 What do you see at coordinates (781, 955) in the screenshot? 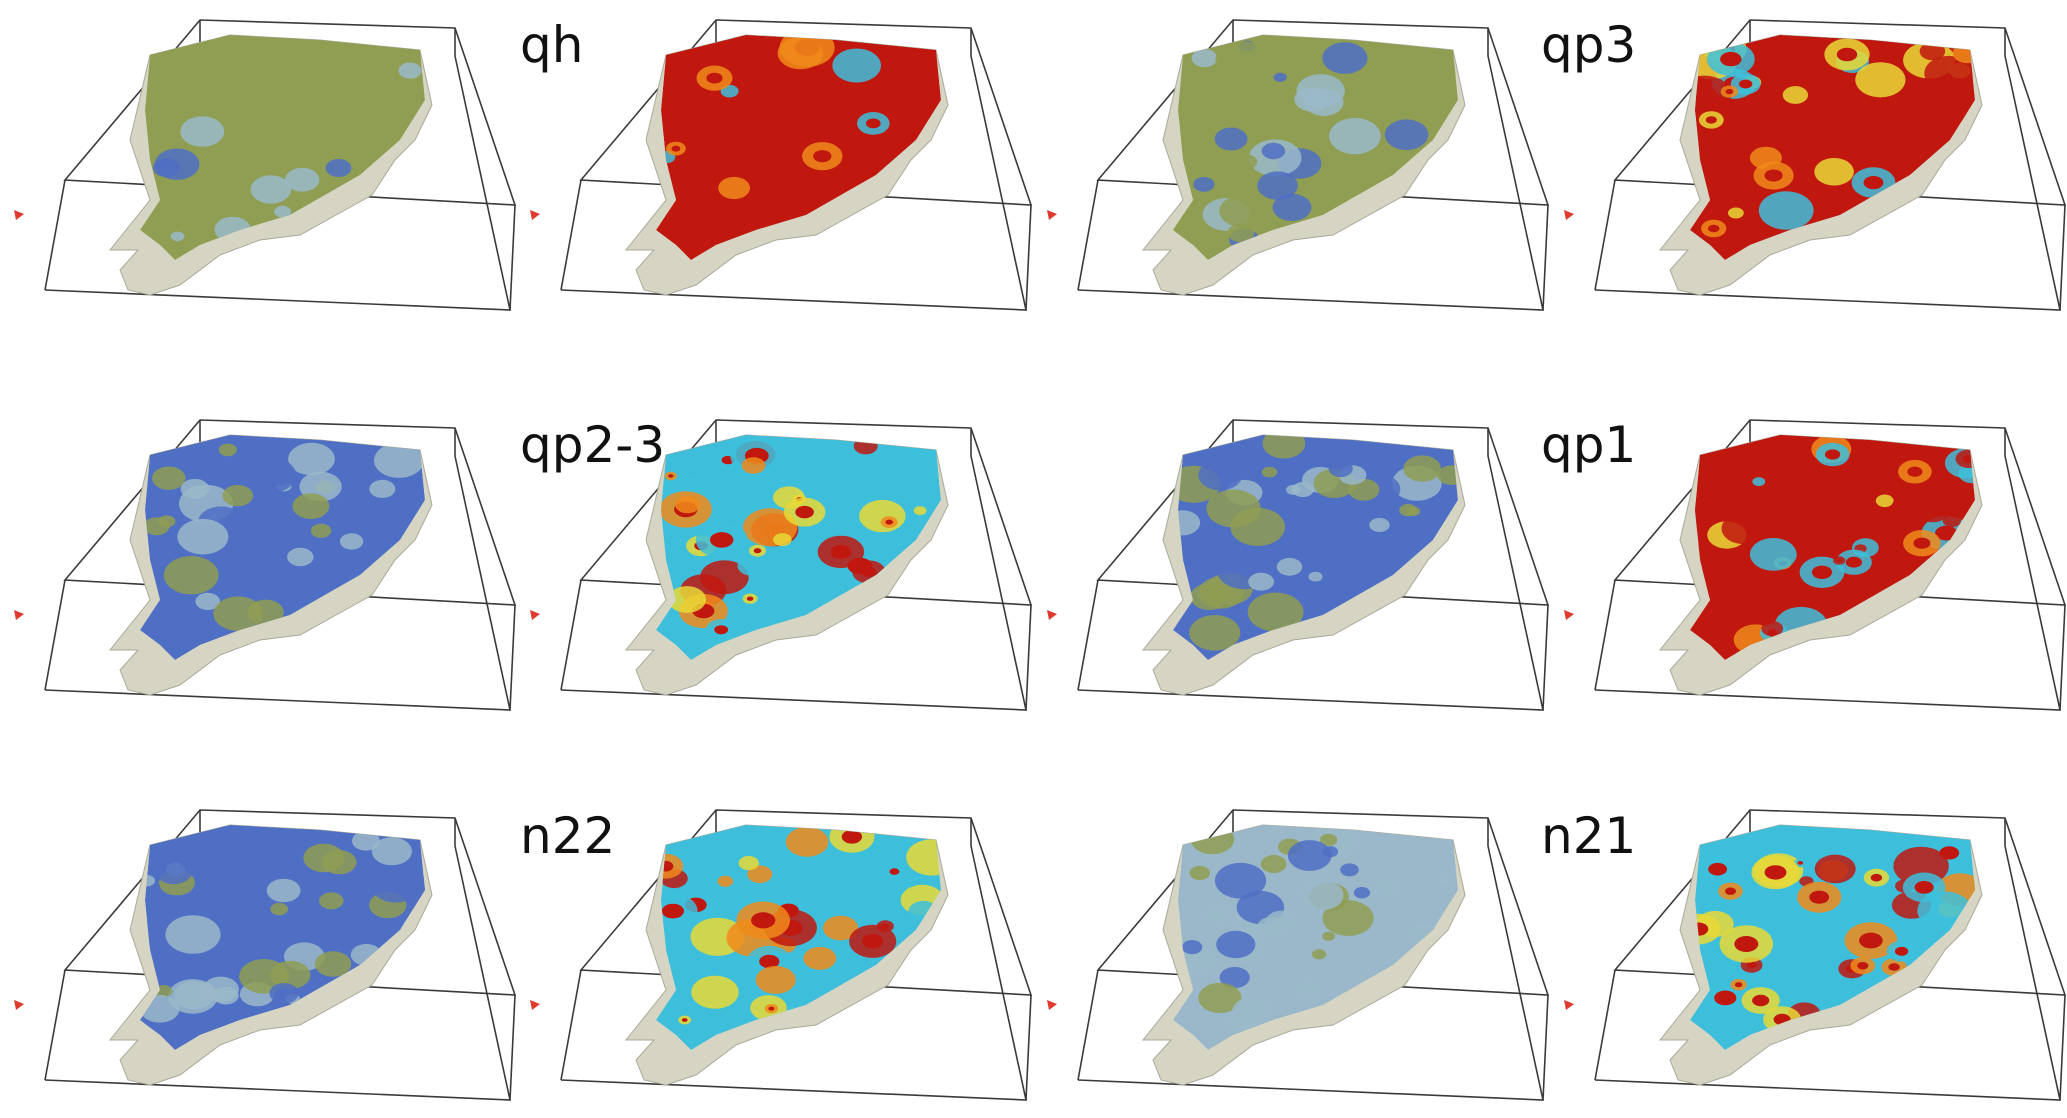
I see `panel-n22-thickness` at bounding box center [781, 955].